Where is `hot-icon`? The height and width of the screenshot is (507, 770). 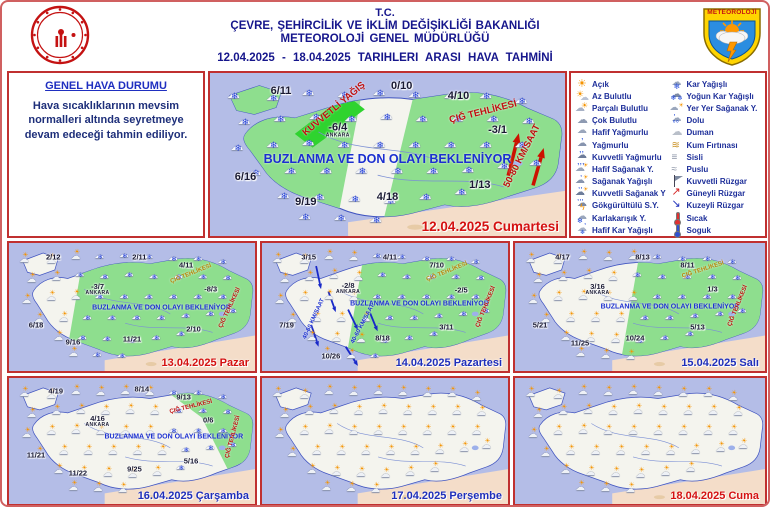
hot-icon is located at coordinates (677, 218).